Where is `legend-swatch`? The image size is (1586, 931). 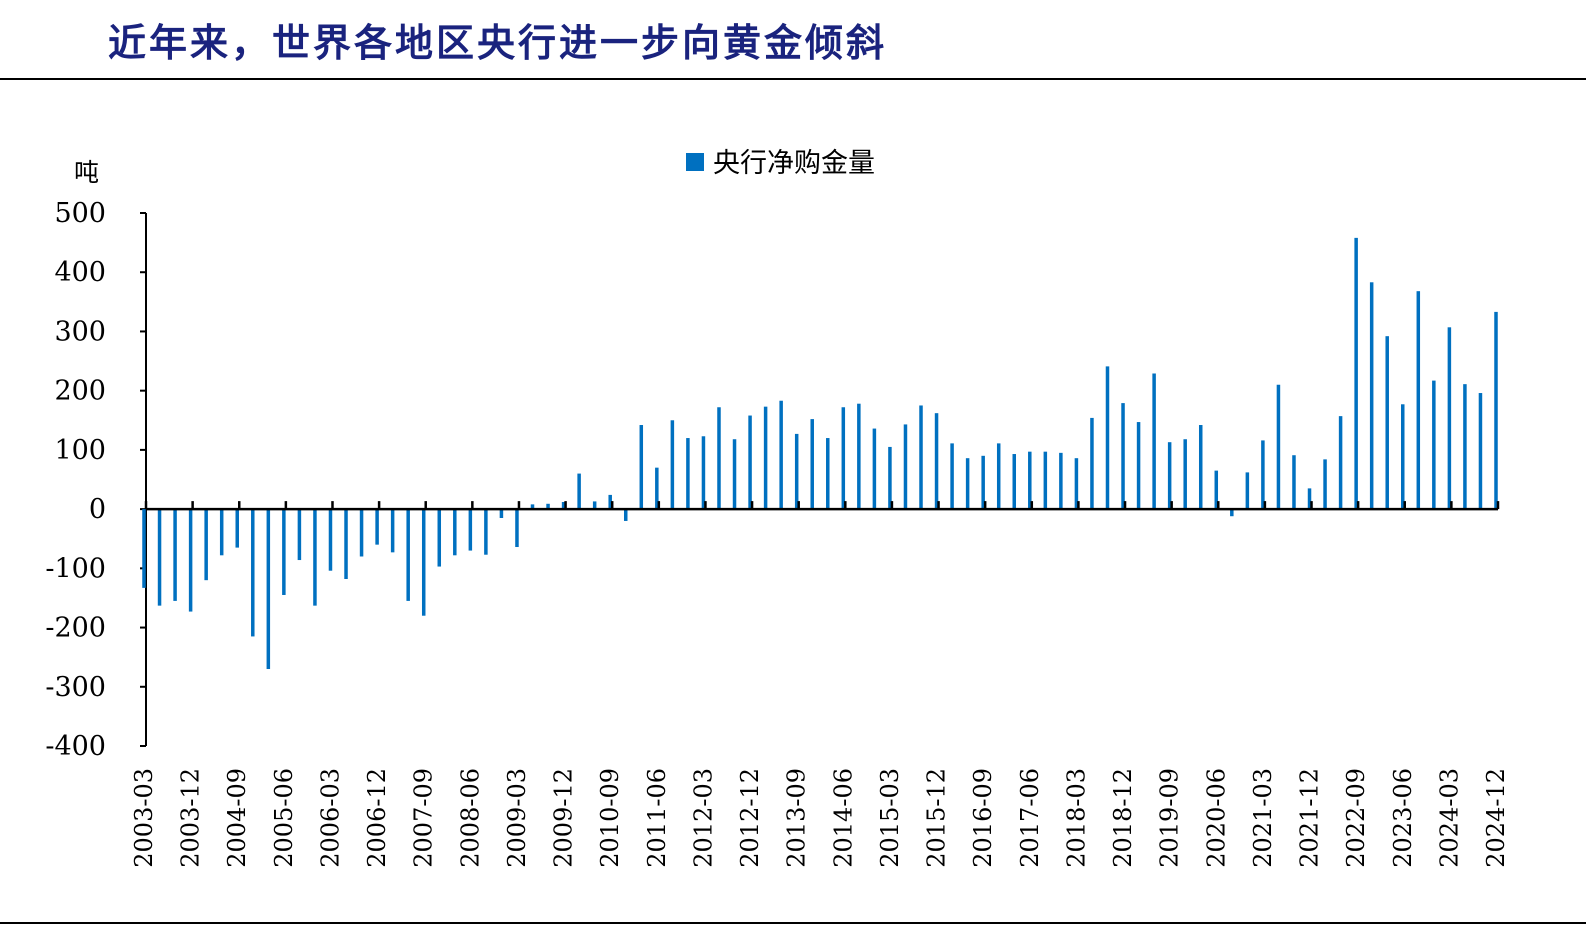
legend-swatch is located at coordinates (695, 162).